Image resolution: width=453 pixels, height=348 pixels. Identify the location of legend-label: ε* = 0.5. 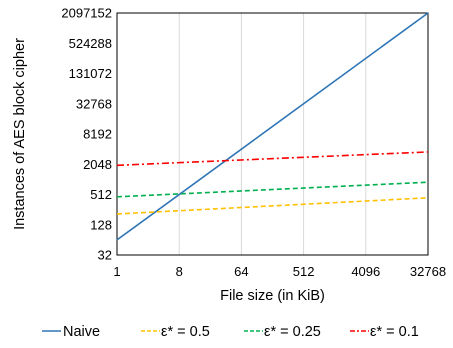
(185, 332).